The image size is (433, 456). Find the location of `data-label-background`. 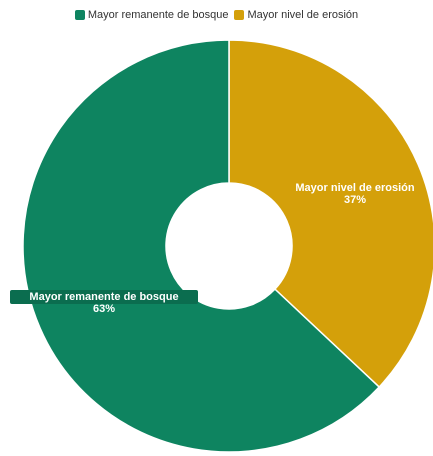

data-label-background is located at coordinates (104, 297).